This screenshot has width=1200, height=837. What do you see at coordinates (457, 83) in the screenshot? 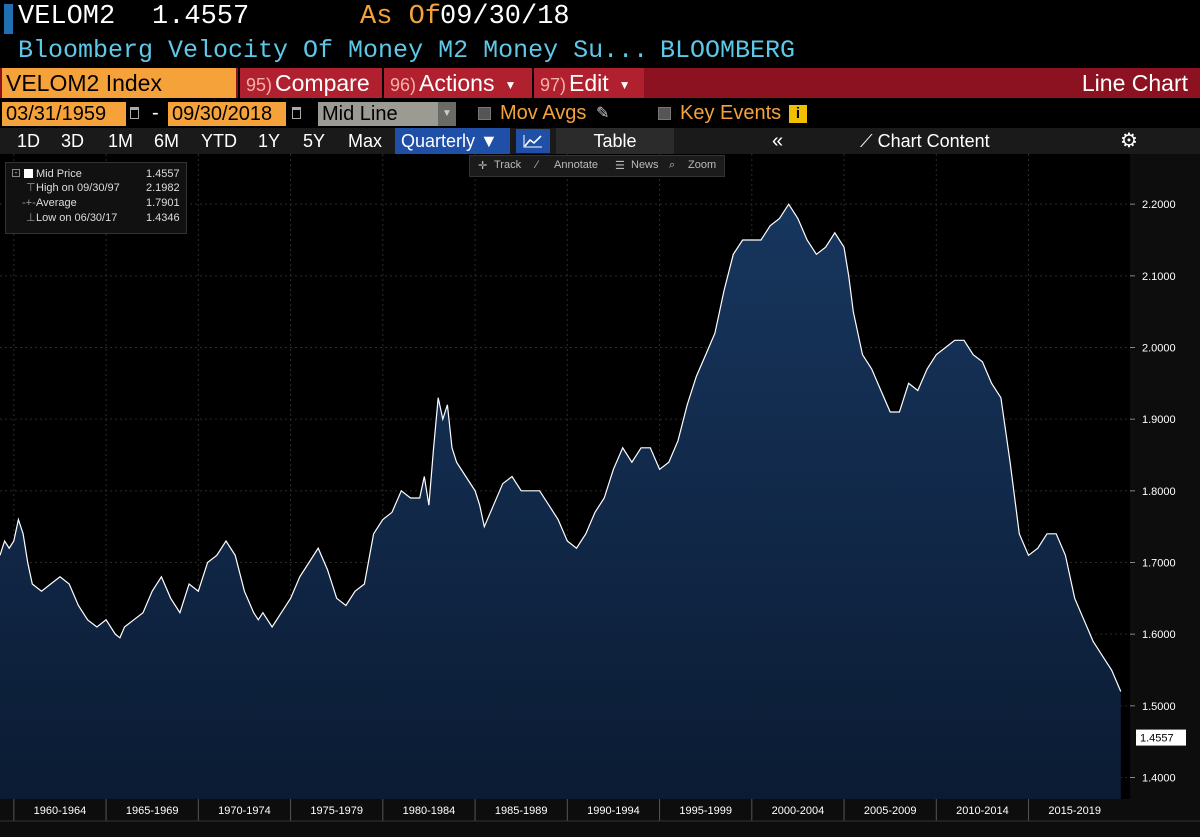
I see `actions-button: 96) Actions ▼` at bounding box center [457, 83].